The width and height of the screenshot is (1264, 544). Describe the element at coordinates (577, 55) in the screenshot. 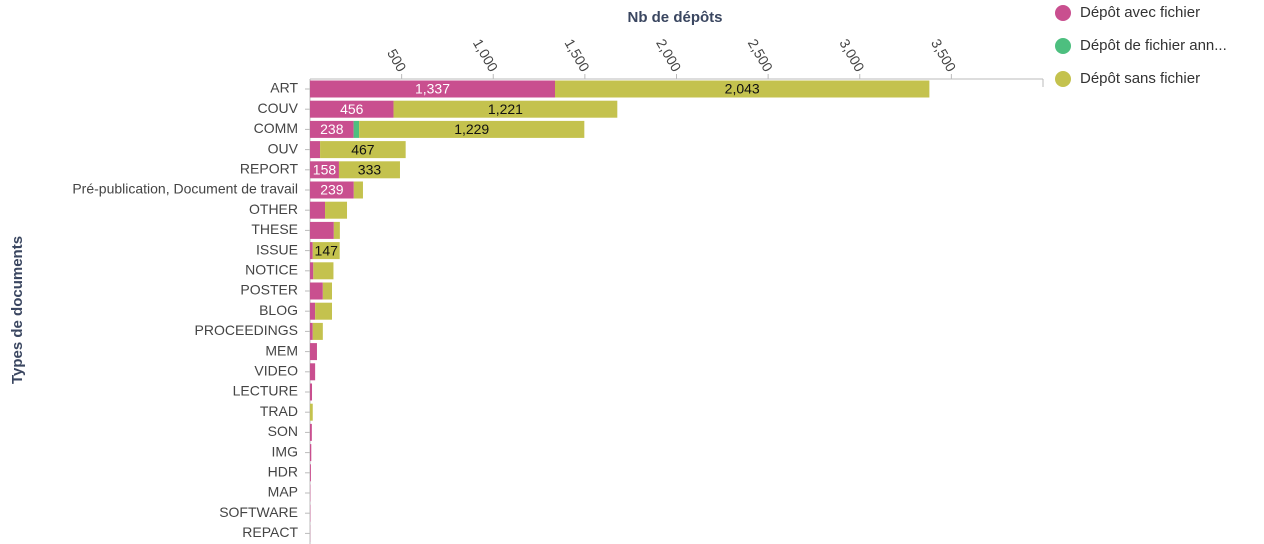

I see `x-tick-label: 1,500` at that location.